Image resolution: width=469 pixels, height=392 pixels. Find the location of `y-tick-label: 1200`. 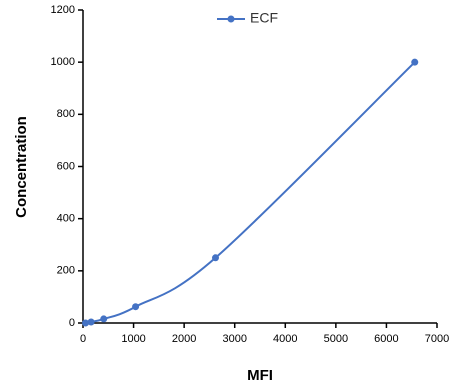

y-tick-label: 1200 is located at coordinates (63, 10).